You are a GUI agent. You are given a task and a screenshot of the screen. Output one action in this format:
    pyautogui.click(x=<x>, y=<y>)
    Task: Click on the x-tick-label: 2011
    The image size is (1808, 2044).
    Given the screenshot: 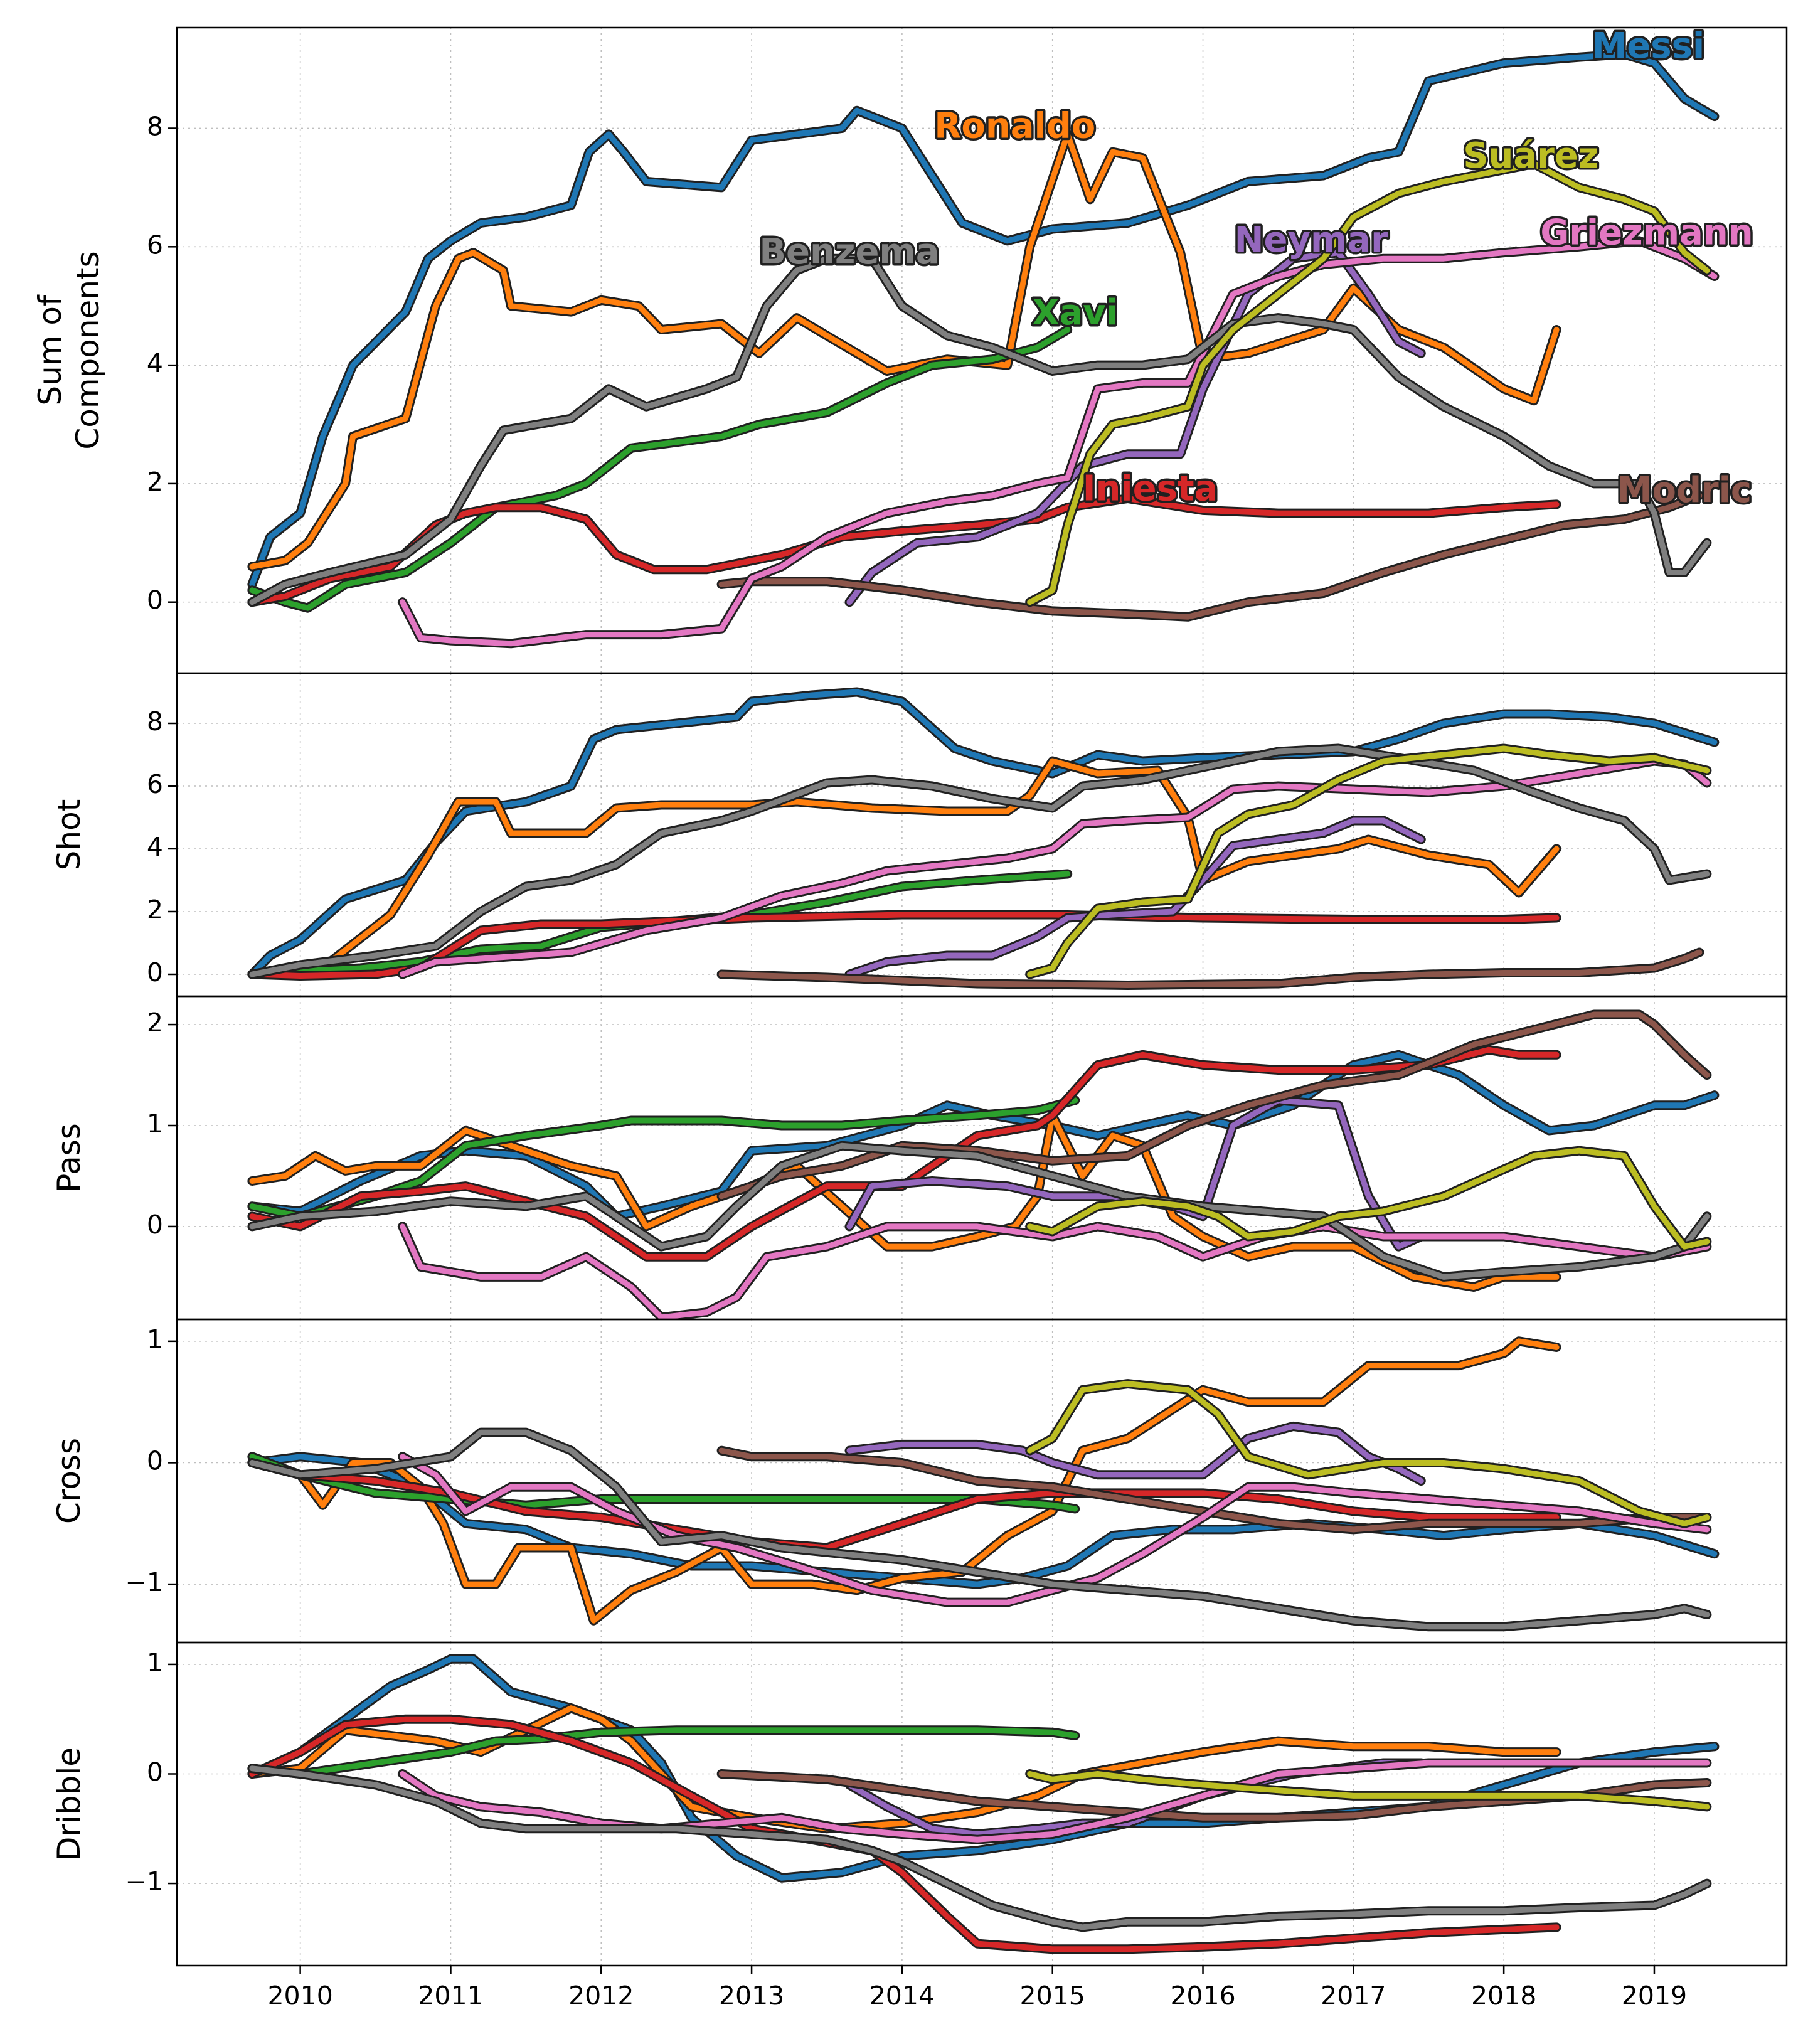 What is the action you would take?
    pyautogui.click(x=450, y=1996)
    